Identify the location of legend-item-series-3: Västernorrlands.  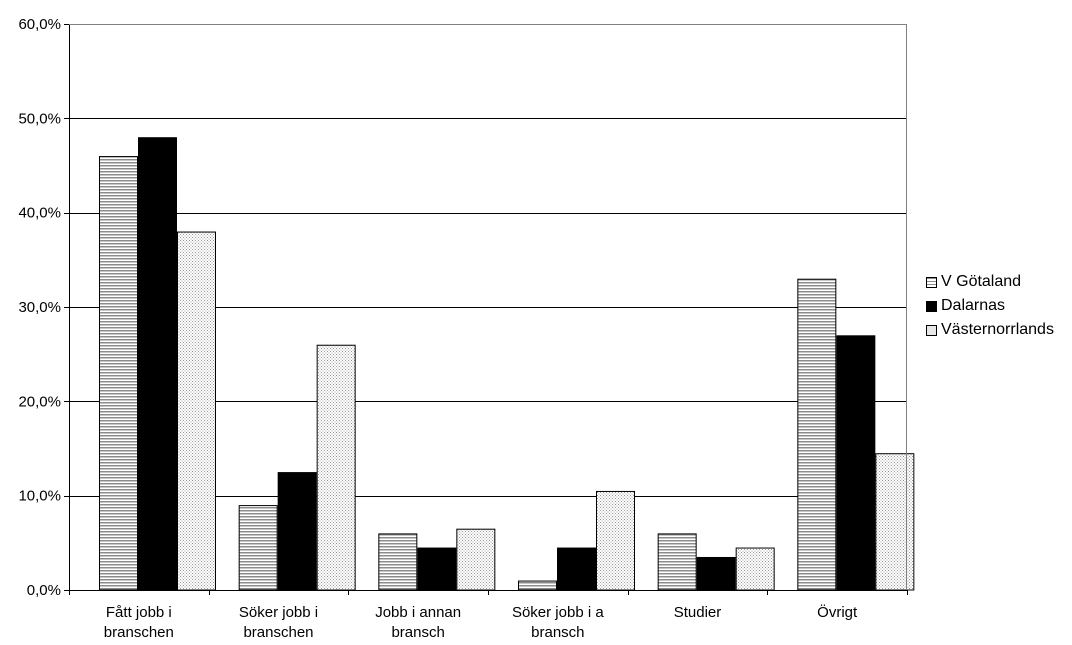
(990, 330).